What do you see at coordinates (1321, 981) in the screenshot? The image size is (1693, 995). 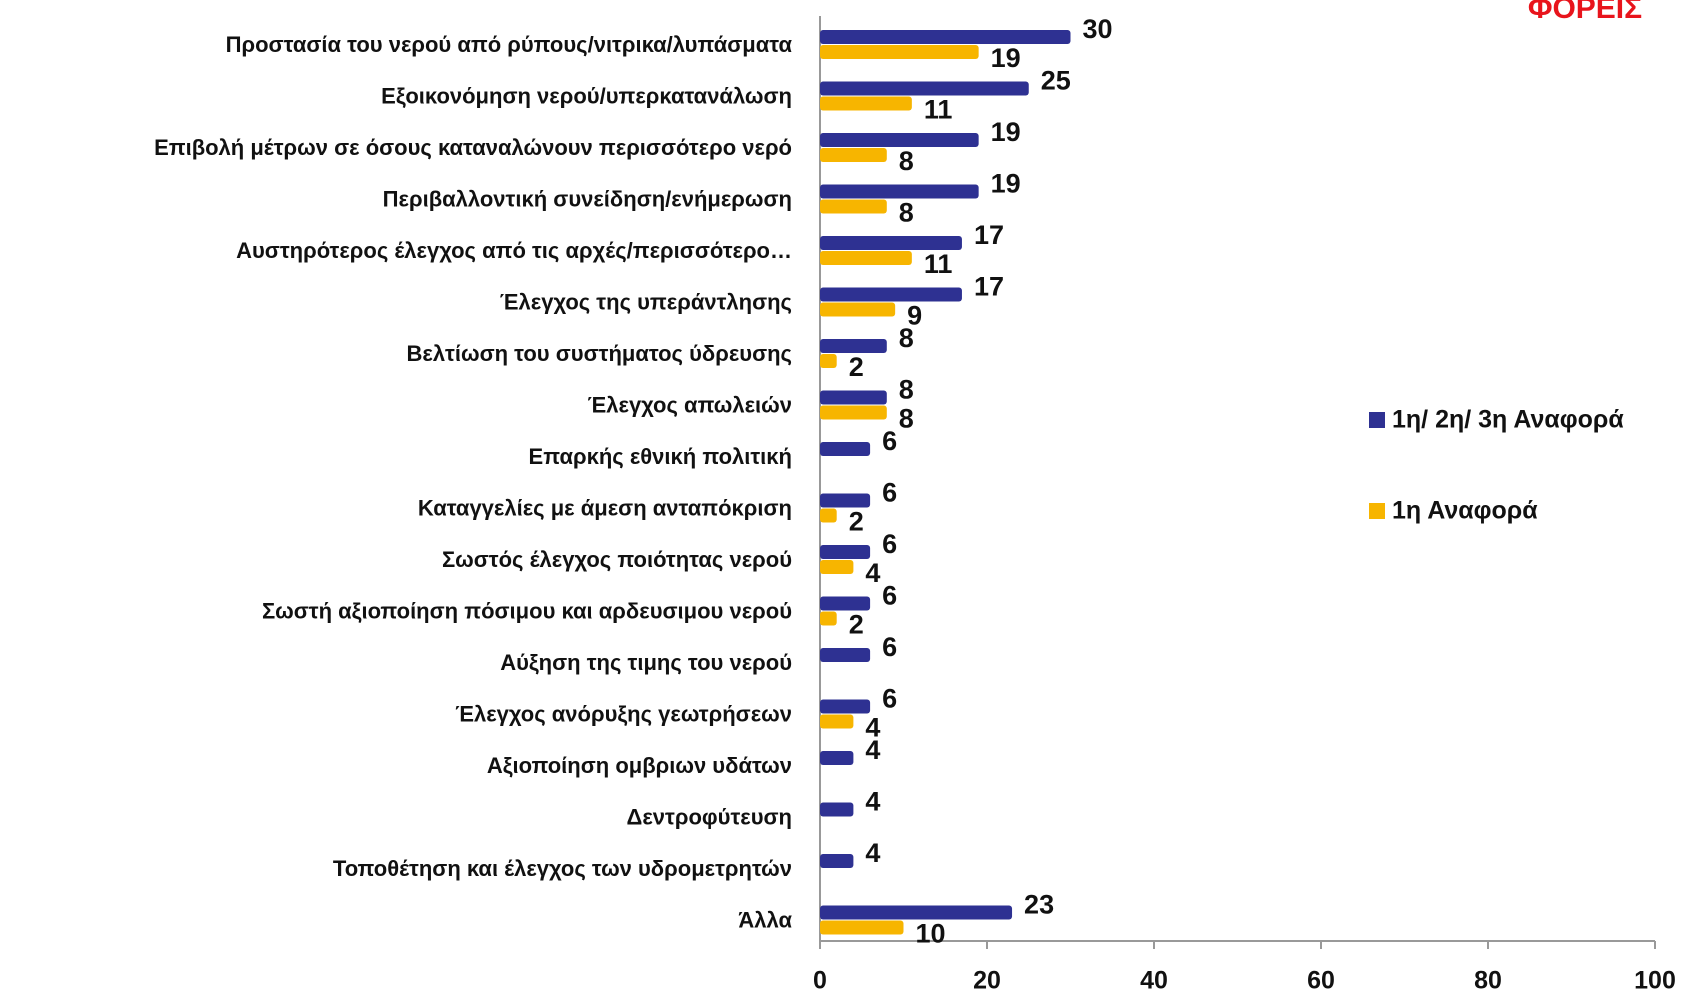 I see `x-tick-label: 60` at bounding box center [1321, 981].